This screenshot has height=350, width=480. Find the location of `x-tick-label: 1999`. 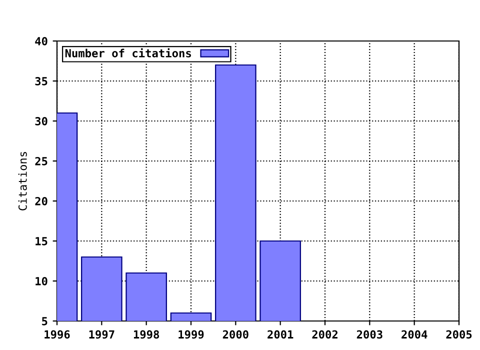

x-tick-label: 1999 is located at coordinates (191, 334).